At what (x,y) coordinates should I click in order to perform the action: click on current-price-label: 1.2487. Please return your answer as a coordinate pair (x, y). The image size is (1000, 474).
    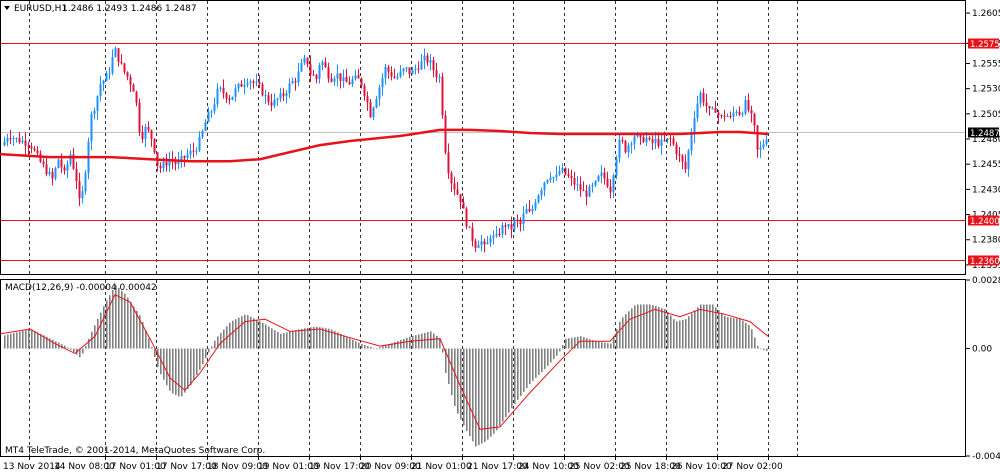
    Looking at the image, I should click on (985, 134).